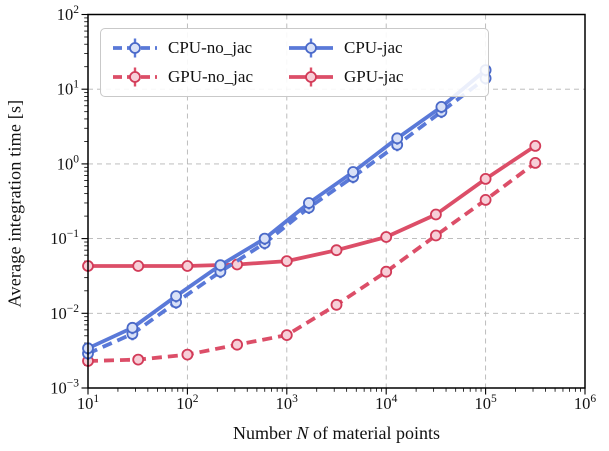  What do you see at coordinates (68, 163) in the screenshot?
I see `y-tick-label: 10⁰` at bounding box center [68, 163].